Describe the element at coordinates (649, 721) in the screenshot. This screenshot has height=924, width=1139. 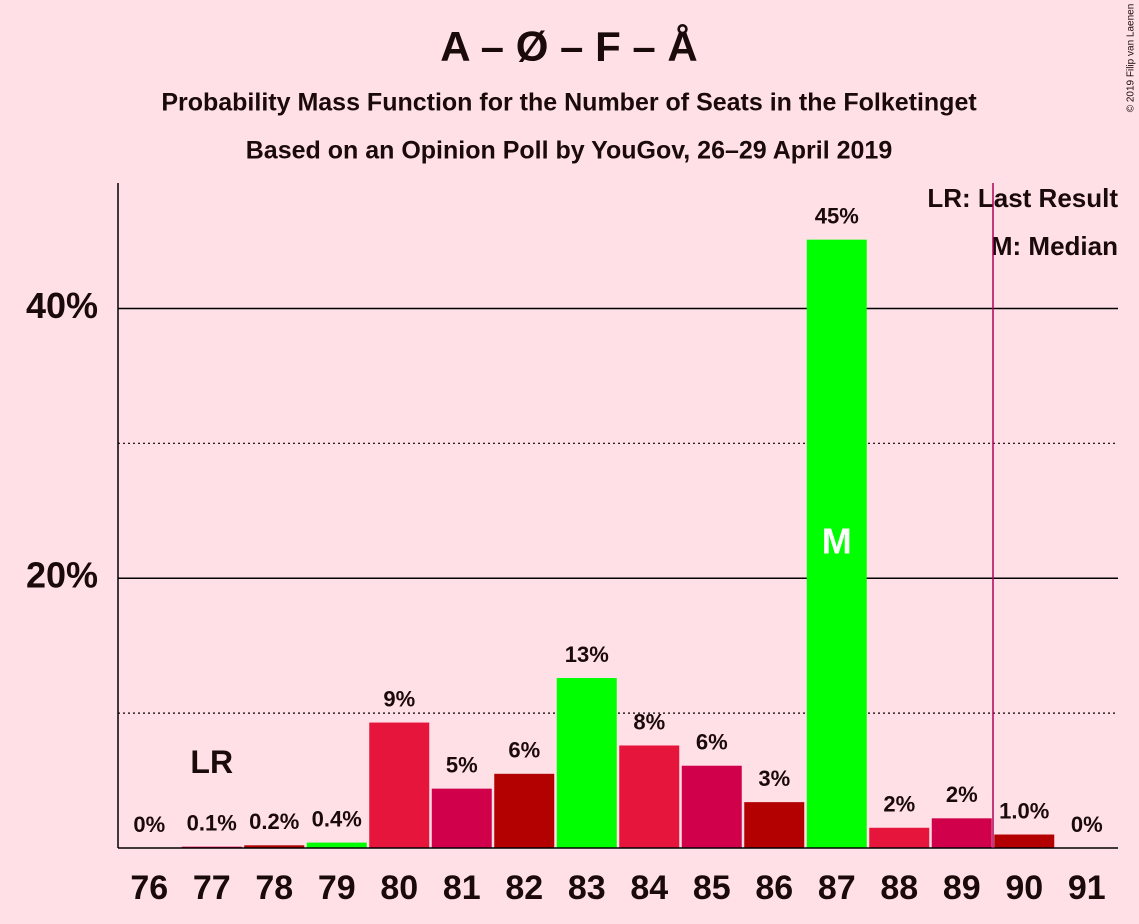
I see `value-label: 8%` at that location.